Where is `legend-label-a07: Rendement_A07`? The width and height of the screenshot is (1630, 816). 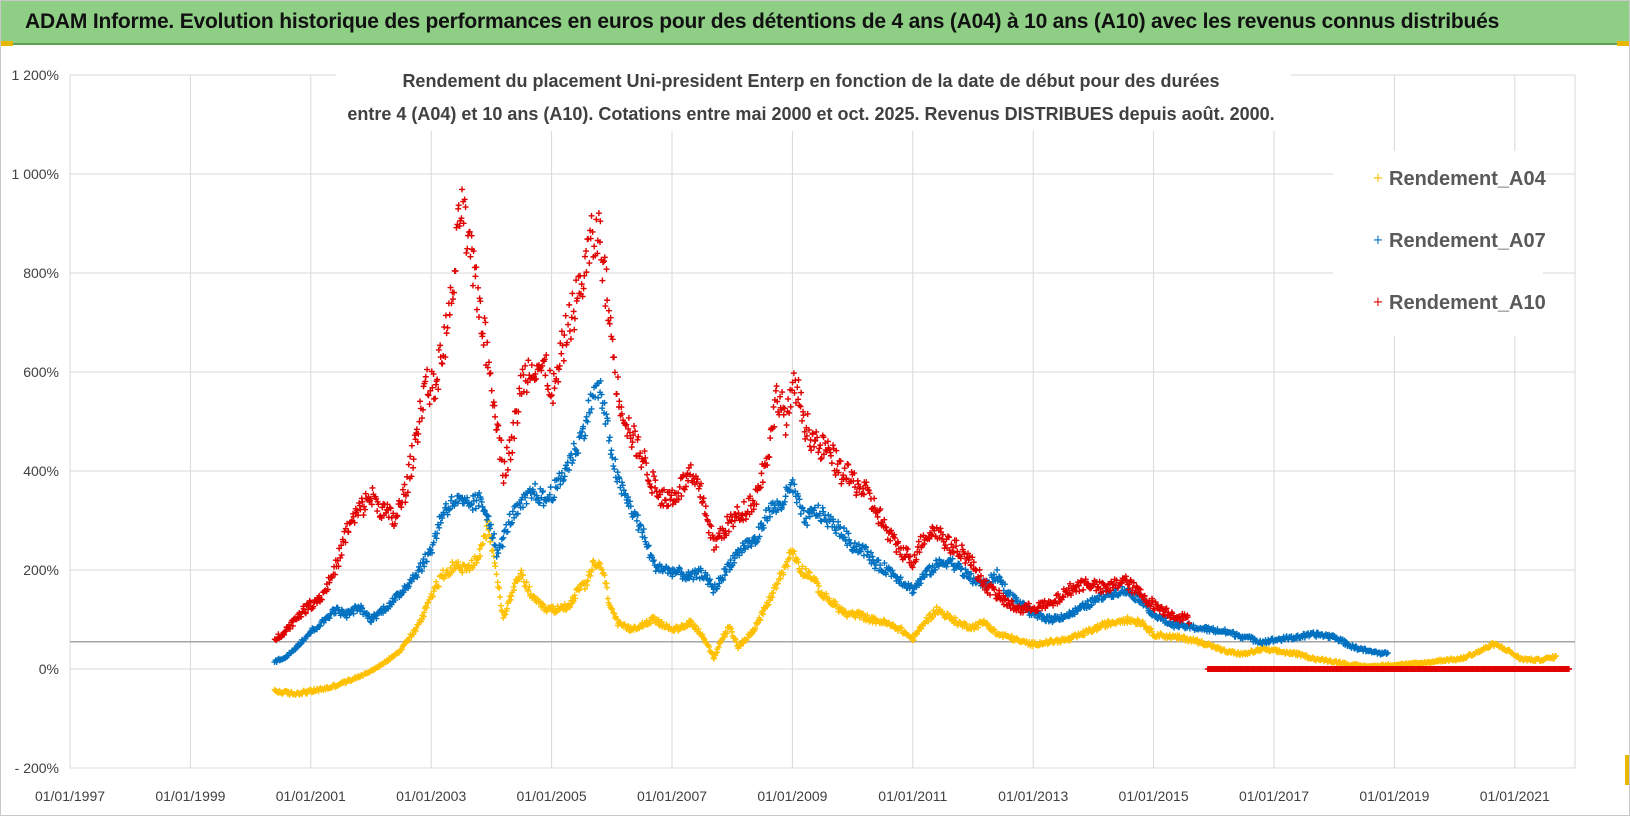
legend-label-a07: Rendement_A07 is located at coordinates (1467, 241).